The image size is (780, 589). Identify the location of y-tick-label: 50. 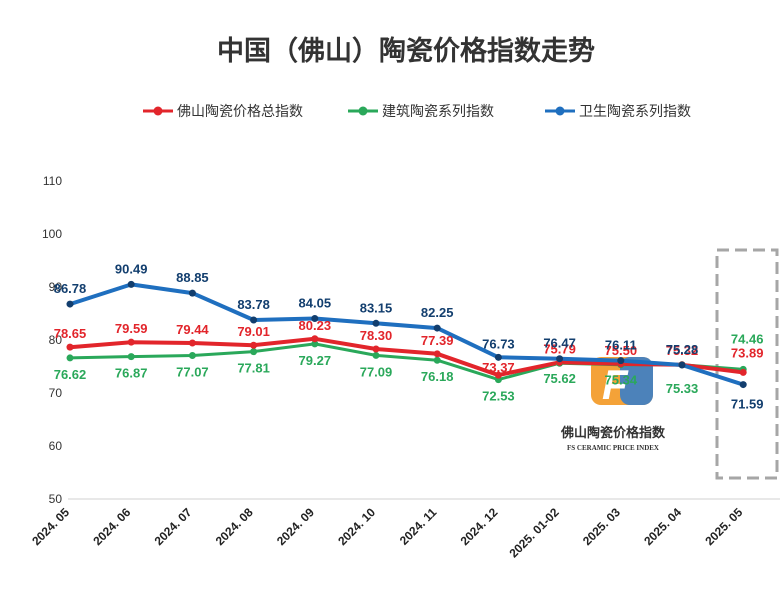
(56, 499).